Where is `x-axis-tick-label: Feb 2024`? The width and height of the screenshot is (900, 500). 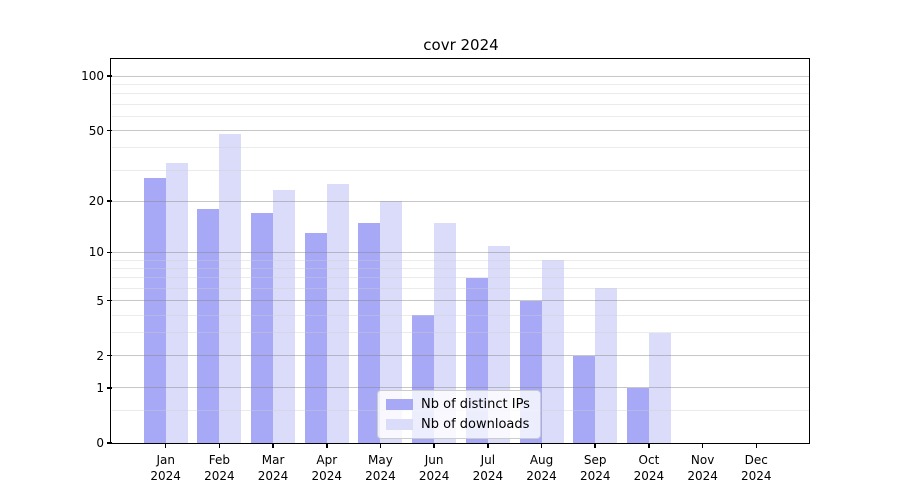 x-axis-tick-label: Feb 2024 is located at coordinates (219, 468).